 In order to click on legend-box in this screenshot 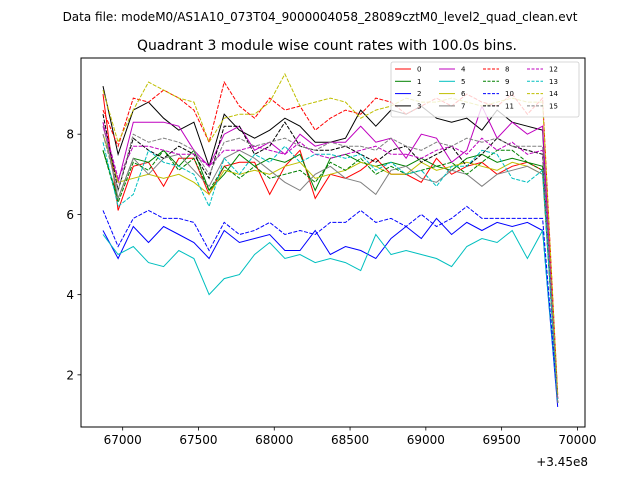, I will do `click(485, 89)`.